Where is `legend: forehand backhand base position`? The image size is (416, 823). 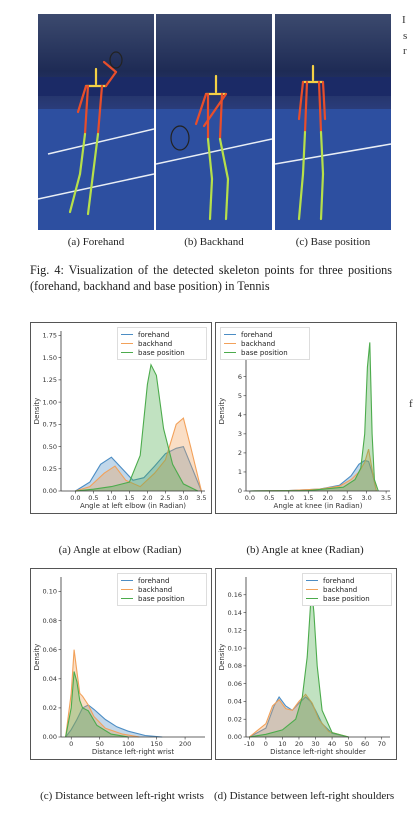 legend: forehand backhand base position is located at coordinates (162, 343).